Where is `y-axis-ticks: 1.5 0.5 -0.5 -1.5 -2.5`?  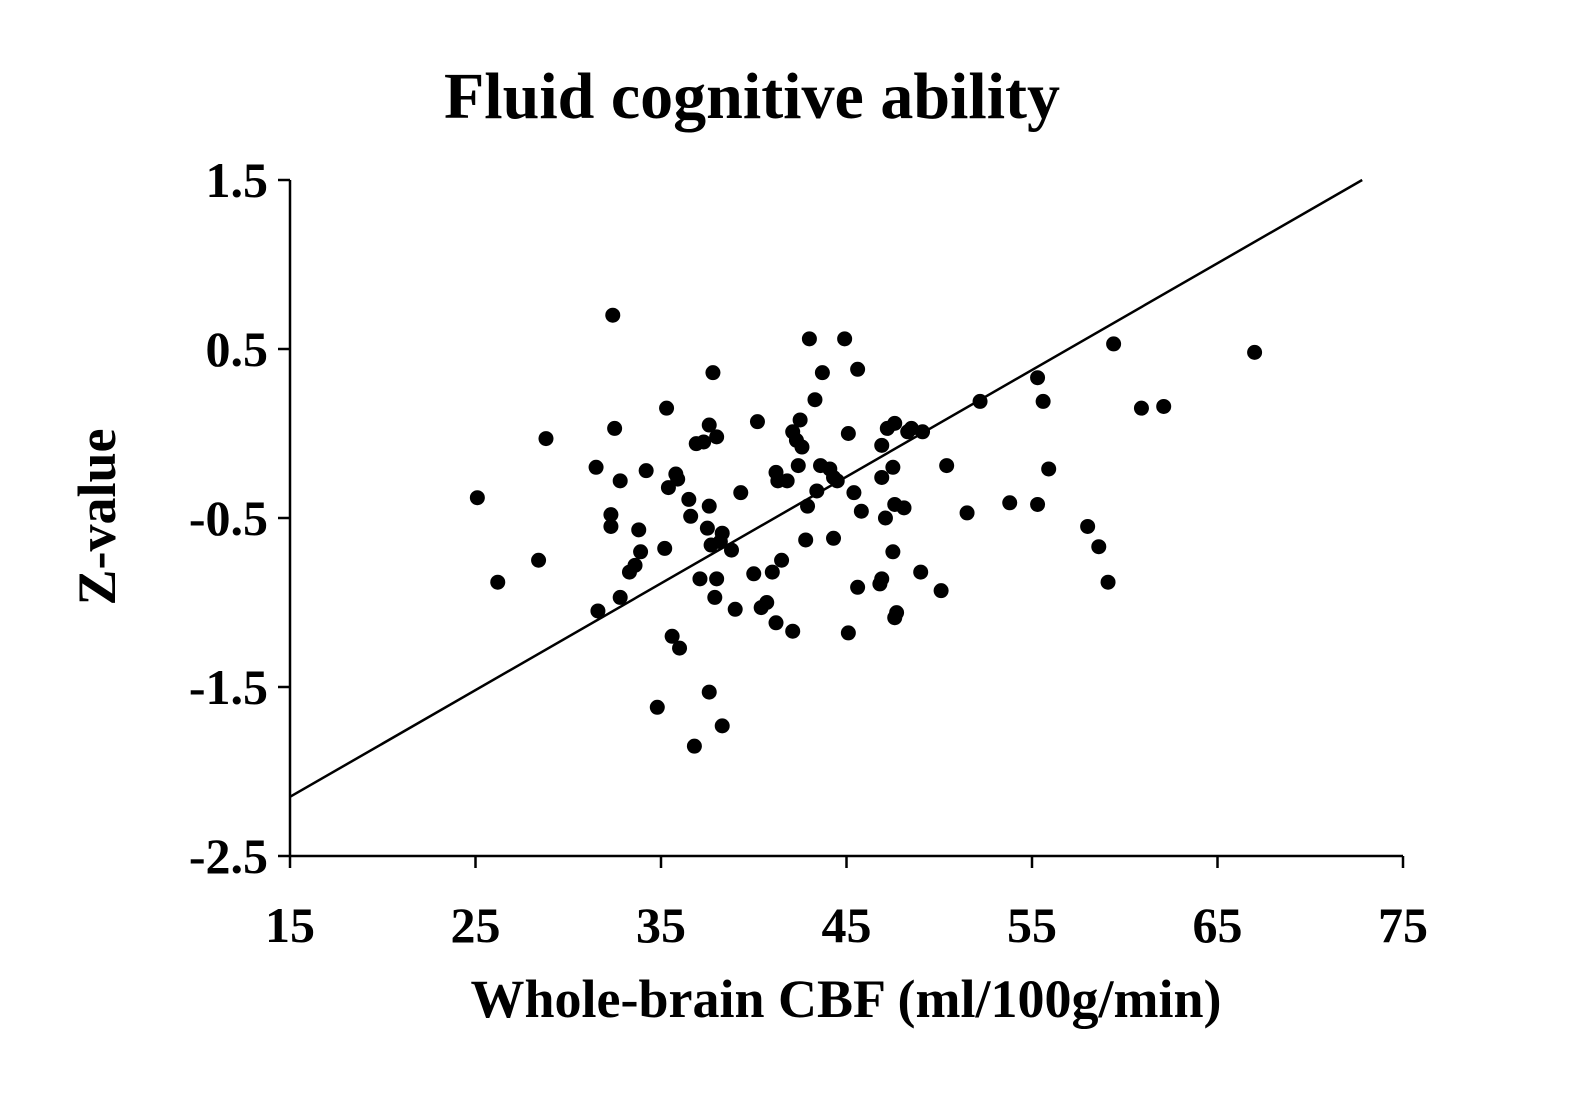 y-axis-ticks: 1.5 0.5 -0.5 -1.5 -2.5 is located at coordinates (239, 518).